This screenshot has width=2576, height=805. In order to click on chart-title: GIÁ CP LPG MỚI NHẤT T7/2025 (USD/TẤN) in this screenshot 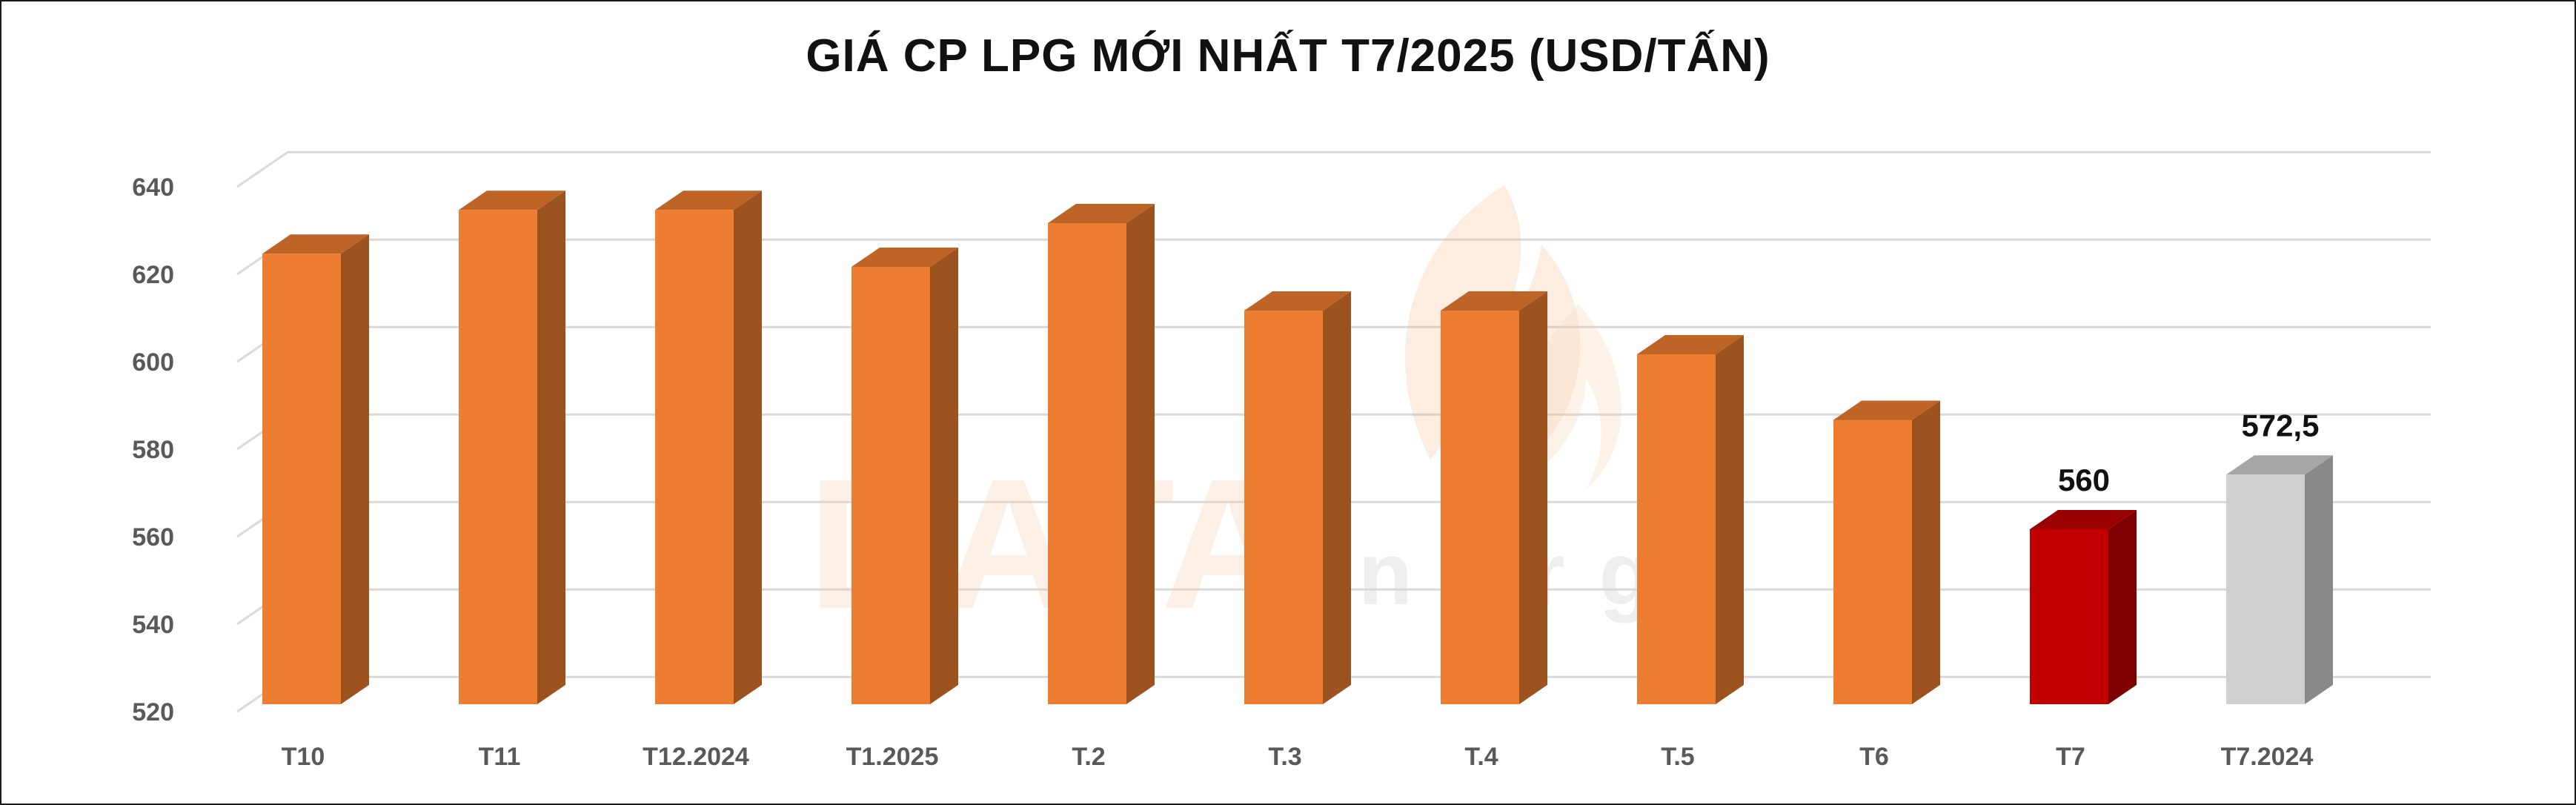, I will do `click(1288, 56)`.